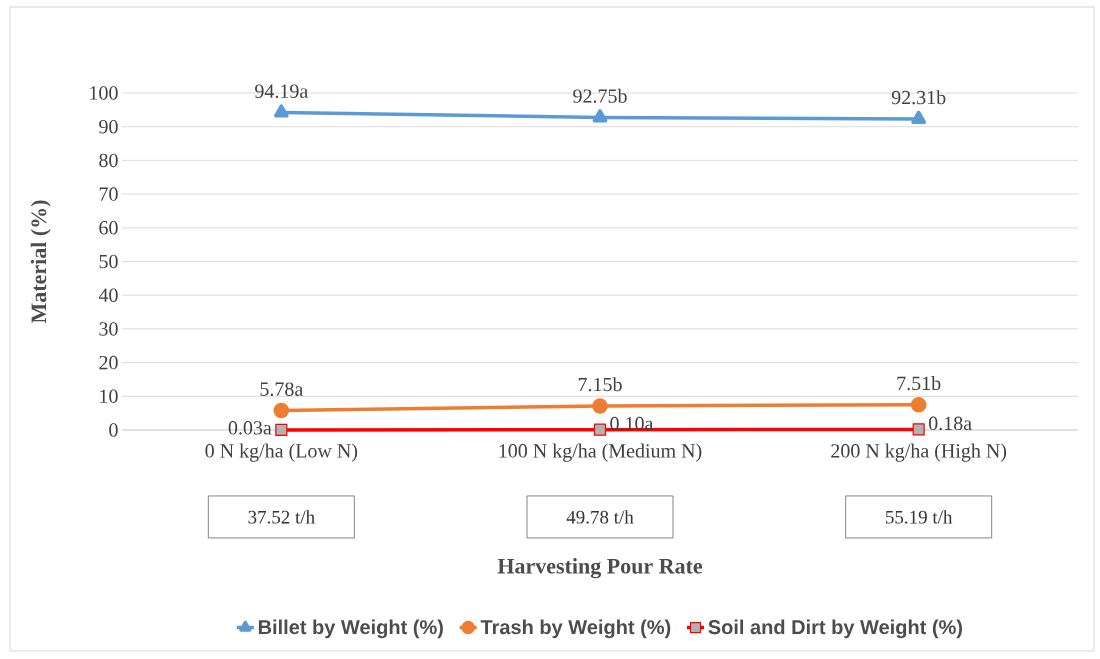 The height and width of the screenshot is (659, 1100). What do you see at coordinates (108, 362) in the screenshot?
I see `y-tick-label: 20` at bounding box center [108, 362].